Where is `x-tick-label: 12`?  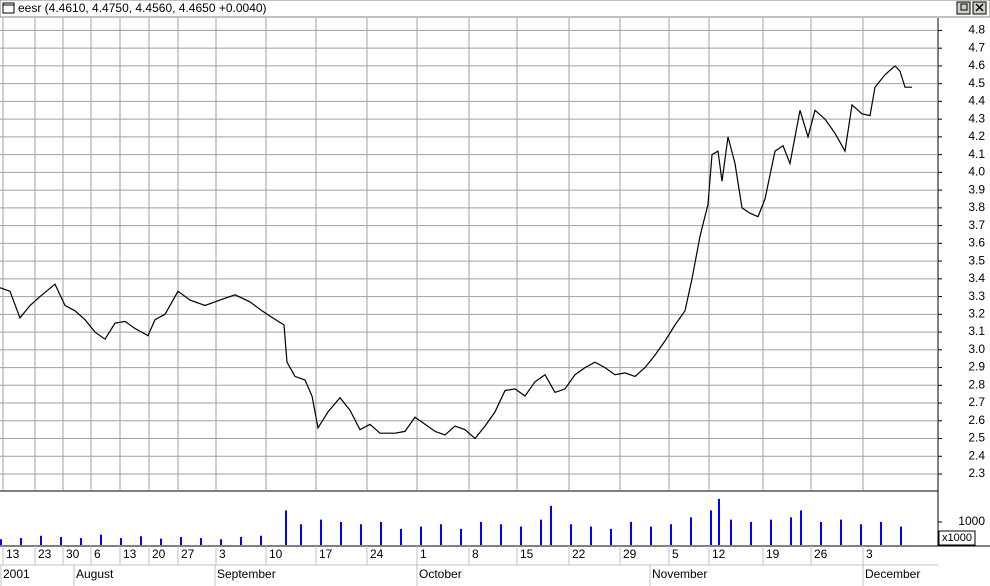
x-tick-label: 12 is located at coordinates (719, 554).